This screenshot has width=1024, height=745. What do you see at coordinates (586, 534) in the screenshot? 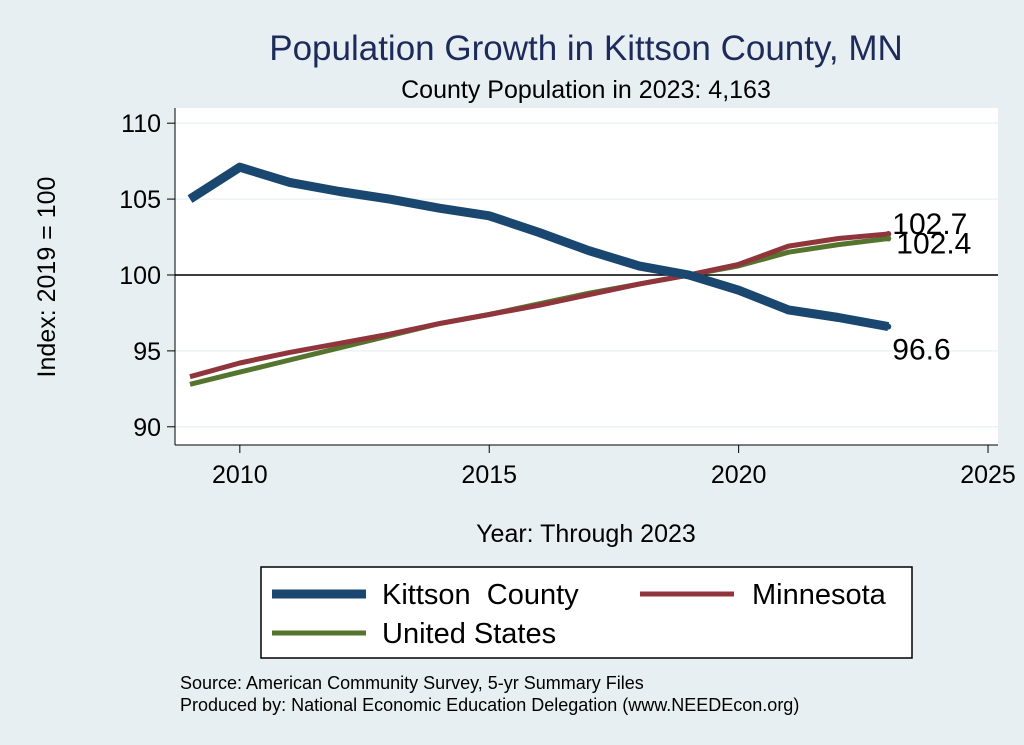
I see `x-axis-title: Year: Through 2023` at bounding box center [586, 534].